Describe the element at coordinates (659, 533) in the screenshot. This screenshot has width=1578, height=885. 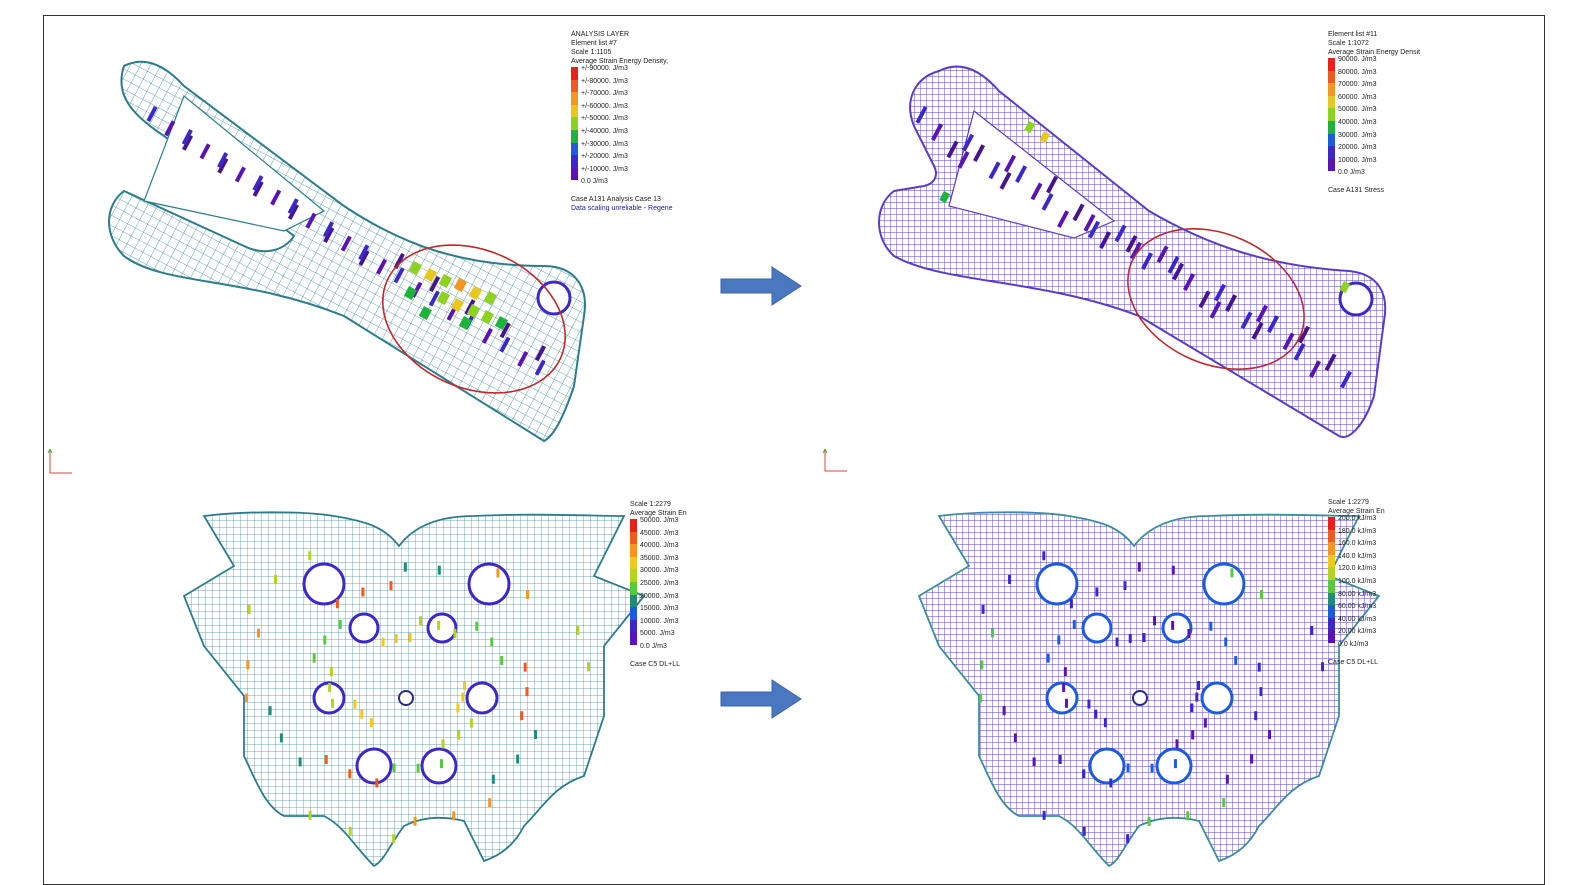
I see `legend-label: 45000. J/m3` at that location.